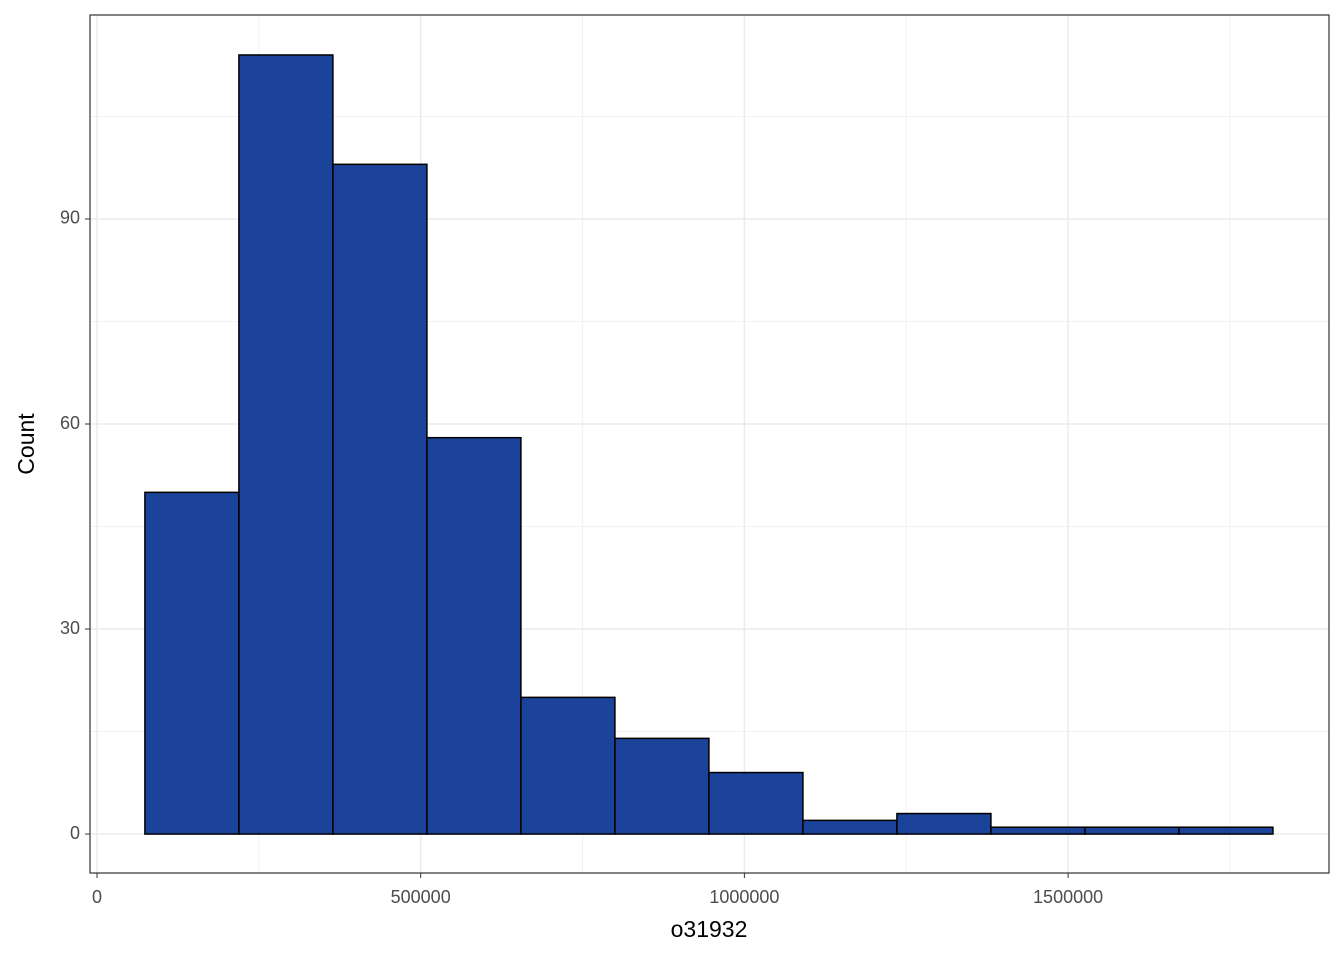 The width and height of the screenshot is (1344, 965). Describe the element at coordinates (75, 833) in the screenshot. I see `y-tick-label: 0` at that location.